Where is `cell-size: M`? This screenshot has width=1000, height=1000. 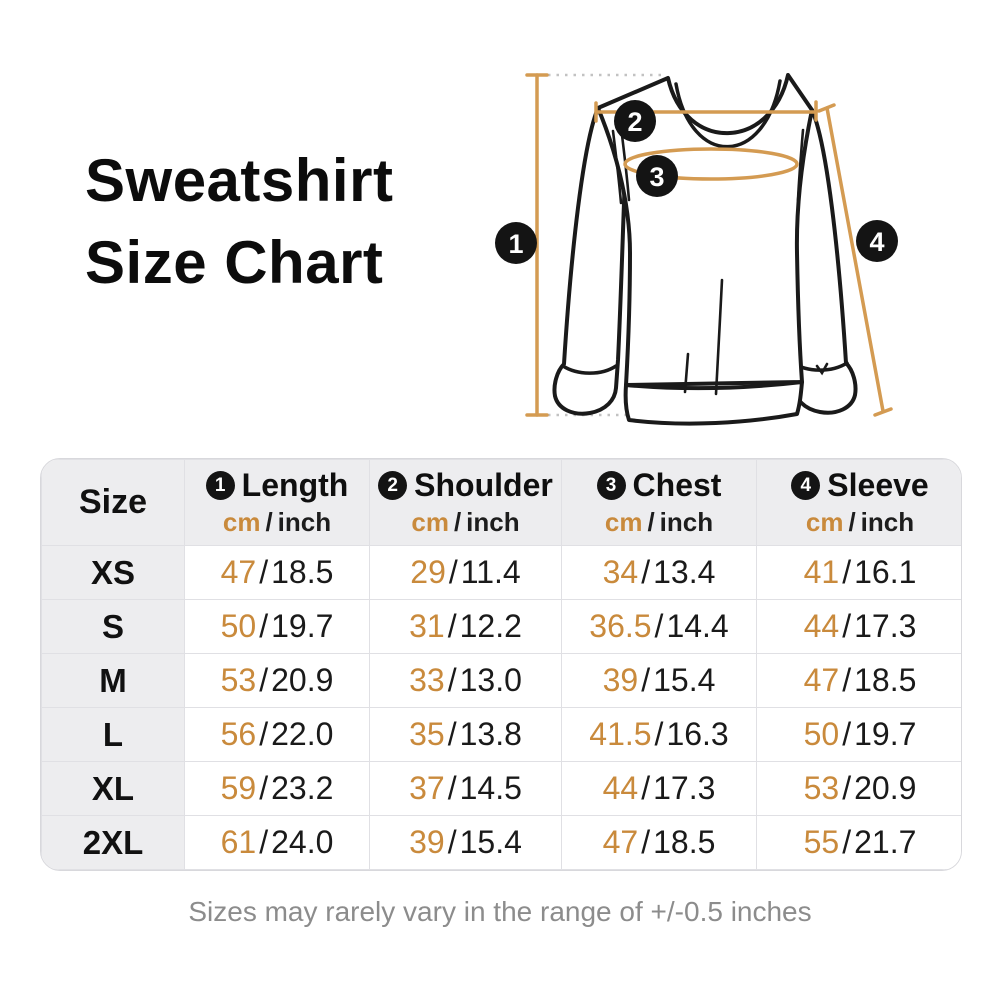
cell-size: M is located at coordinates (113, 680).